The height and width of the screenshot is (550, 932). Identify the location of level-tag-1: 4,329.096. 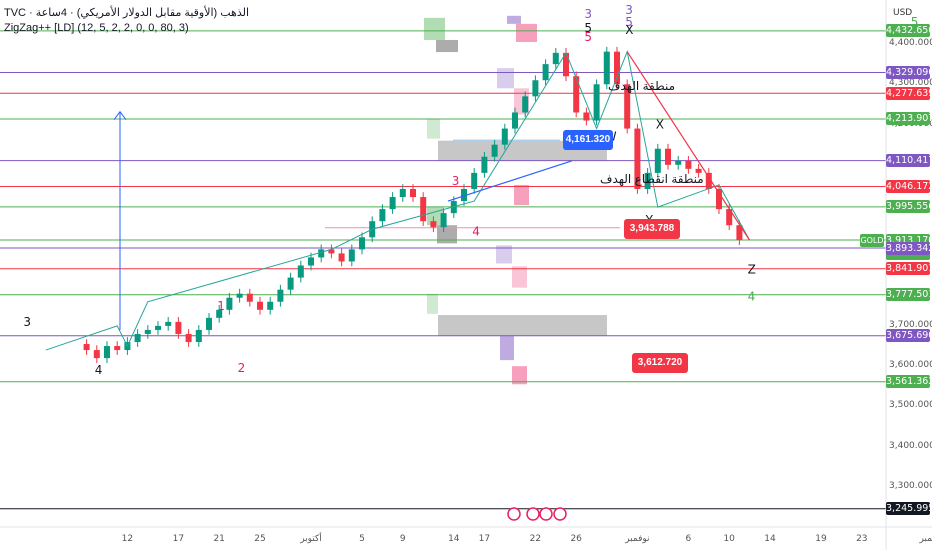
(909, 73).